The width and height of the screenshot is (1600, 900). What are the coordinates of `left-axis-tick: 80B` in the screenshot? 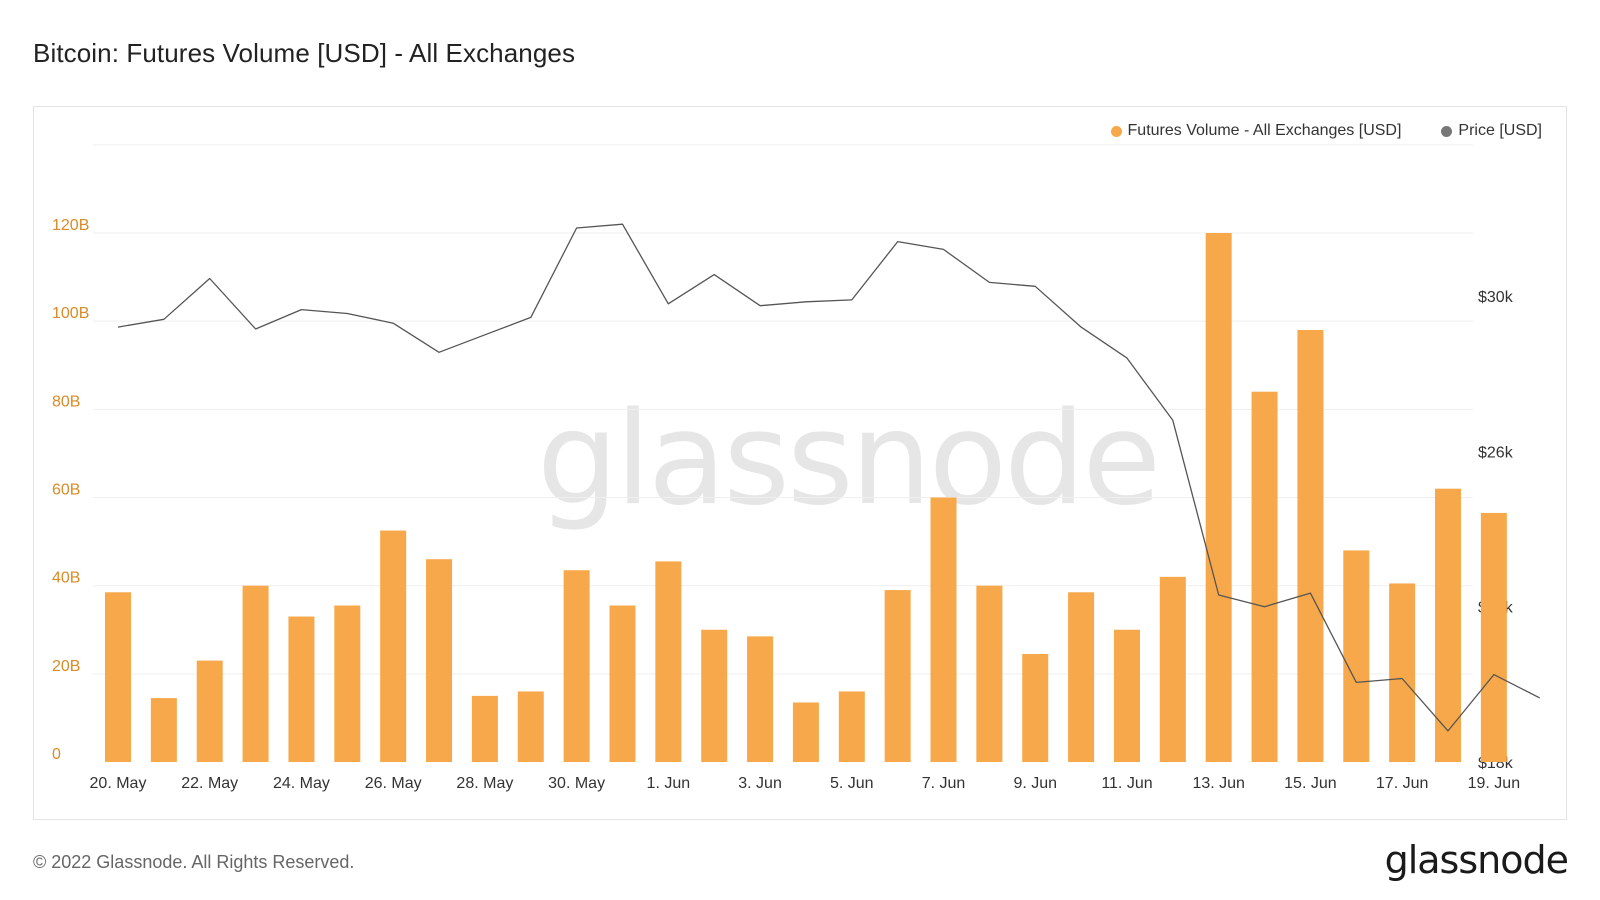 It's located at (66, 401).